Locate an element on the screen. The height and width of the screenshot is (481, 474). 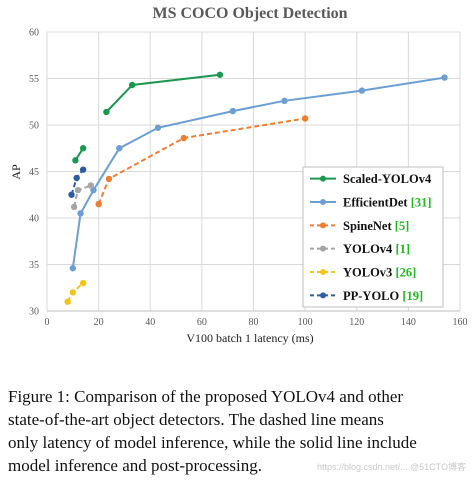
legend-box is located at coordinates (373, 237).